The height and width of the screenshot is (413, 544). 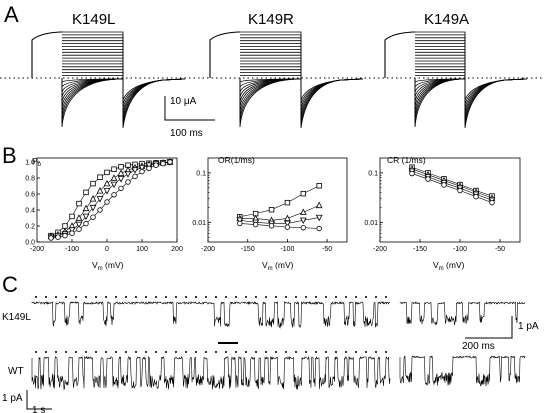 What do you see at coordinates (287, 249) in the screenshot?
I see `x-tick-label: -100` at bounding box center [287, 249].